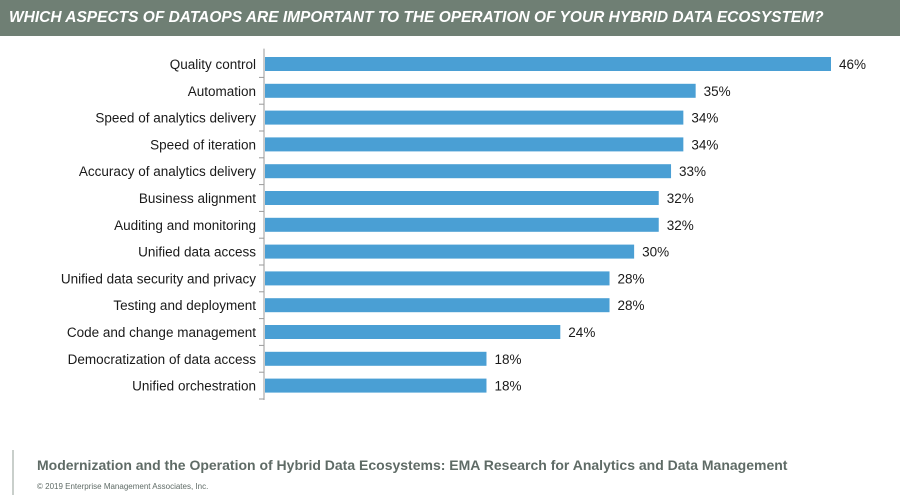 The image size is (900, 497). Describe the element at coordinates (13, 472) in the screenshot. I see `footer-divider` at that location.